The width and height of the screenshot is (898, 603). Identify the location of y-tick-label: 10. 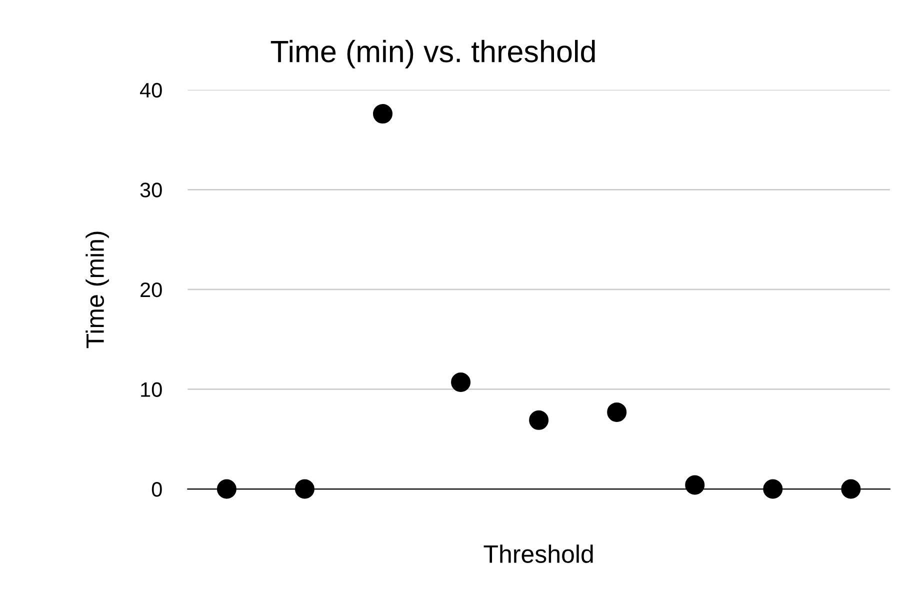
(151, 389).